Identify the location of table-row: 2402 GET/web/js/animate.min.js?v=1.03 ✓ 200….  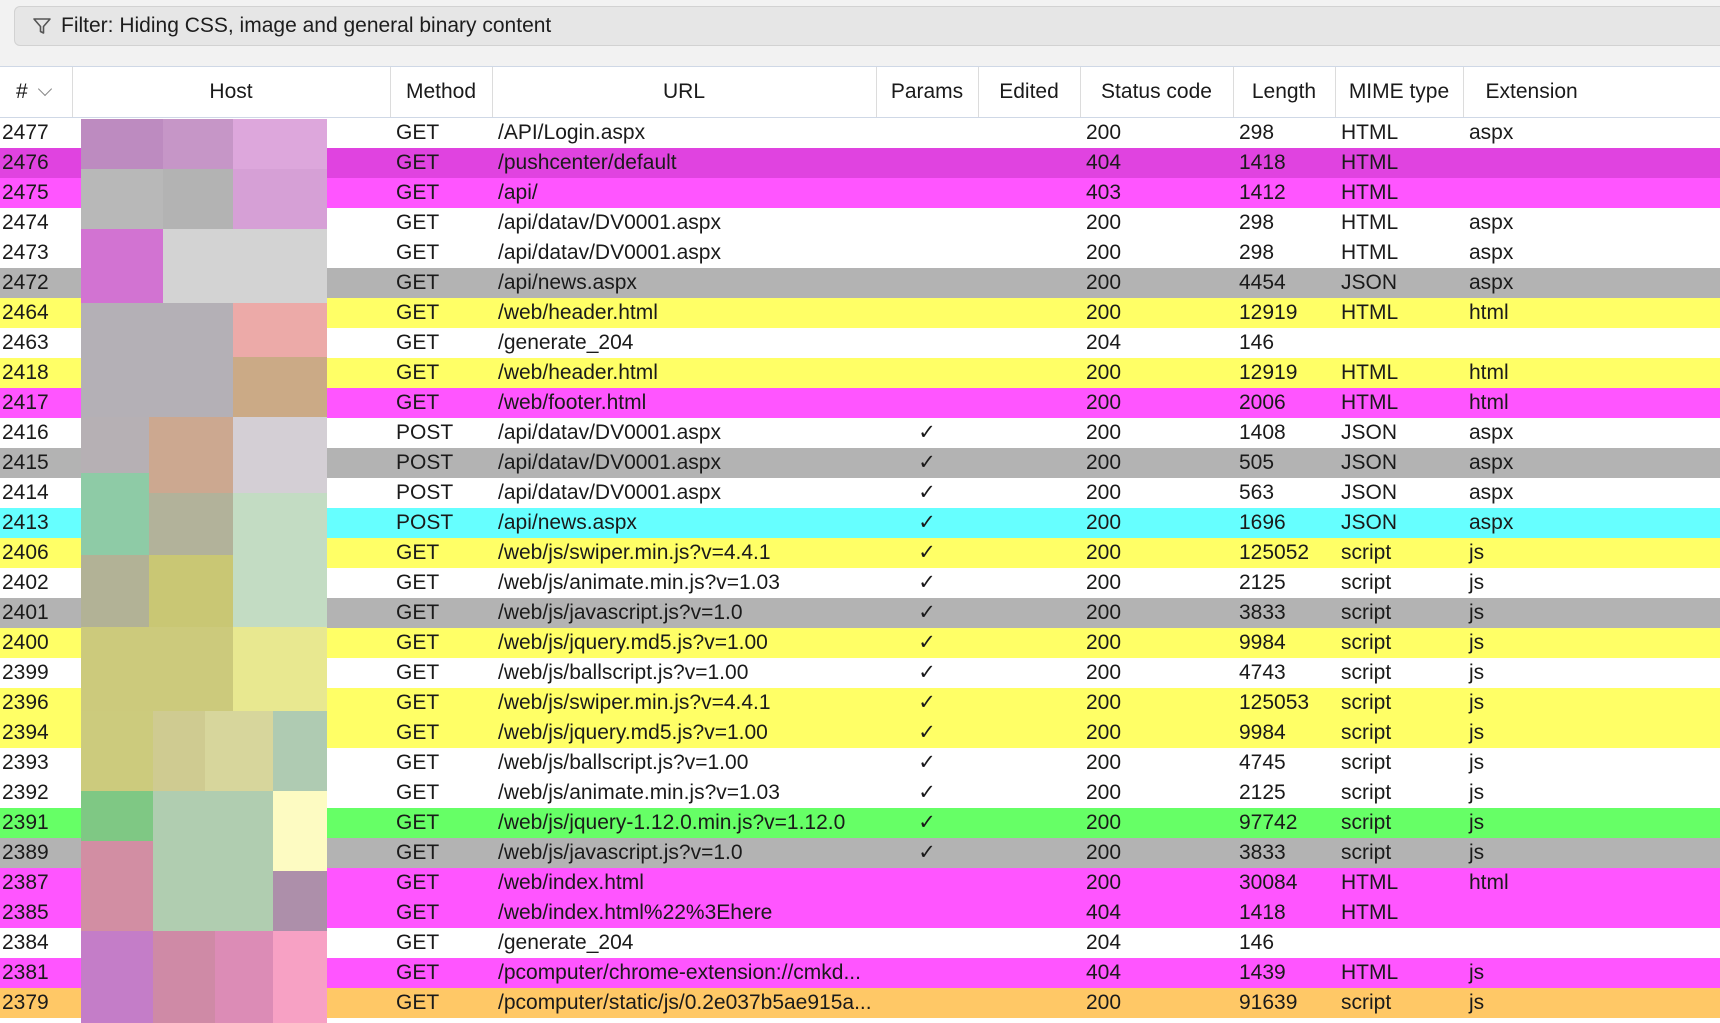
(860, 583).